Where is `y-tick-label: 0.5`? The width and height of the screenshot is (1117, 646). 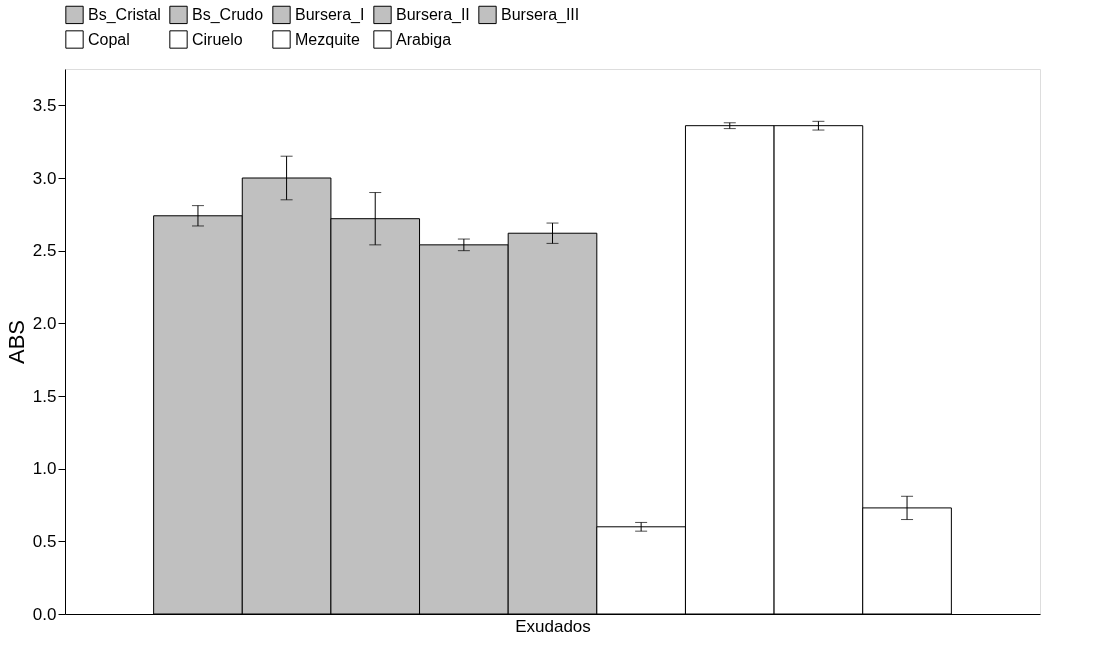
y-tick-label: 0.5 is located at coordinates (44, 541).